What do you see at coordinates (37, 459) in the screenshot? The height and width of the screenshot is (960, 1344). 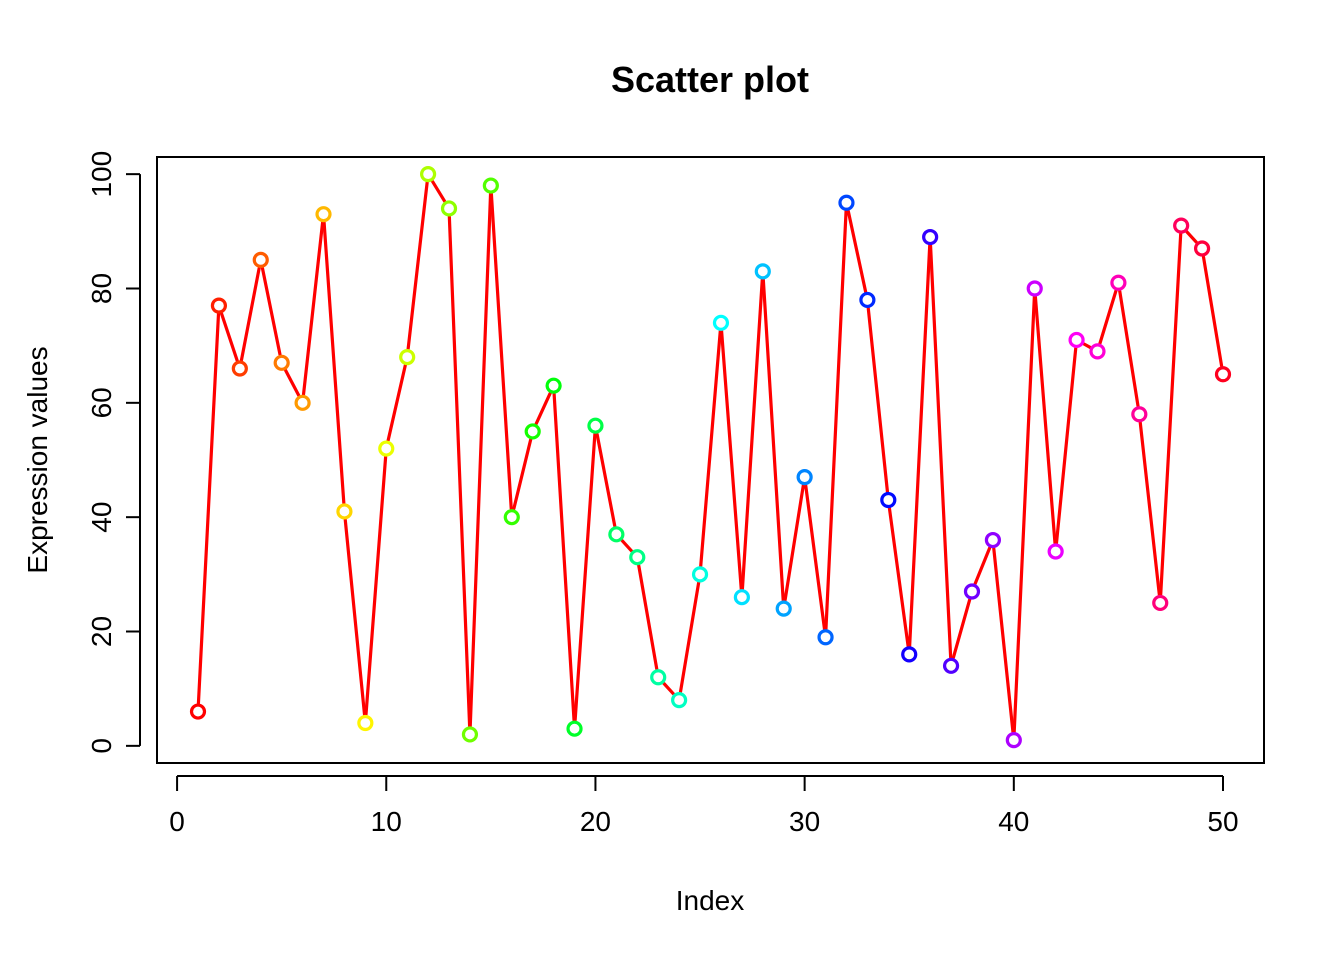 I see `y-axis-label: Expression values` at bounding box center [37, 459].